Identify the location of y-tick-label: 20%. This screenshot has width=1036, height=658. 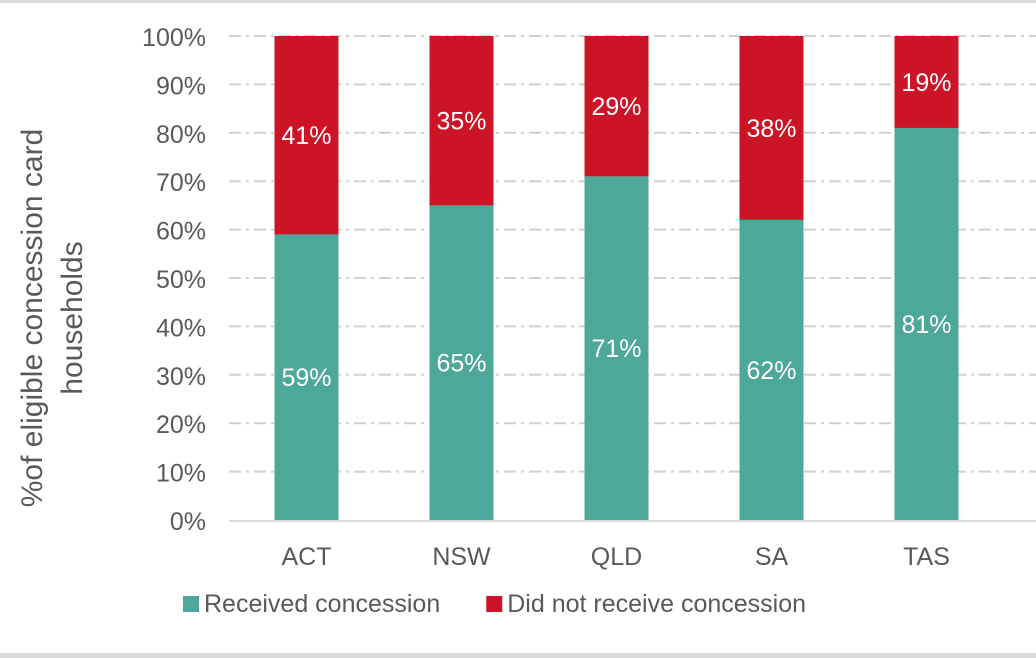
(181, 425).